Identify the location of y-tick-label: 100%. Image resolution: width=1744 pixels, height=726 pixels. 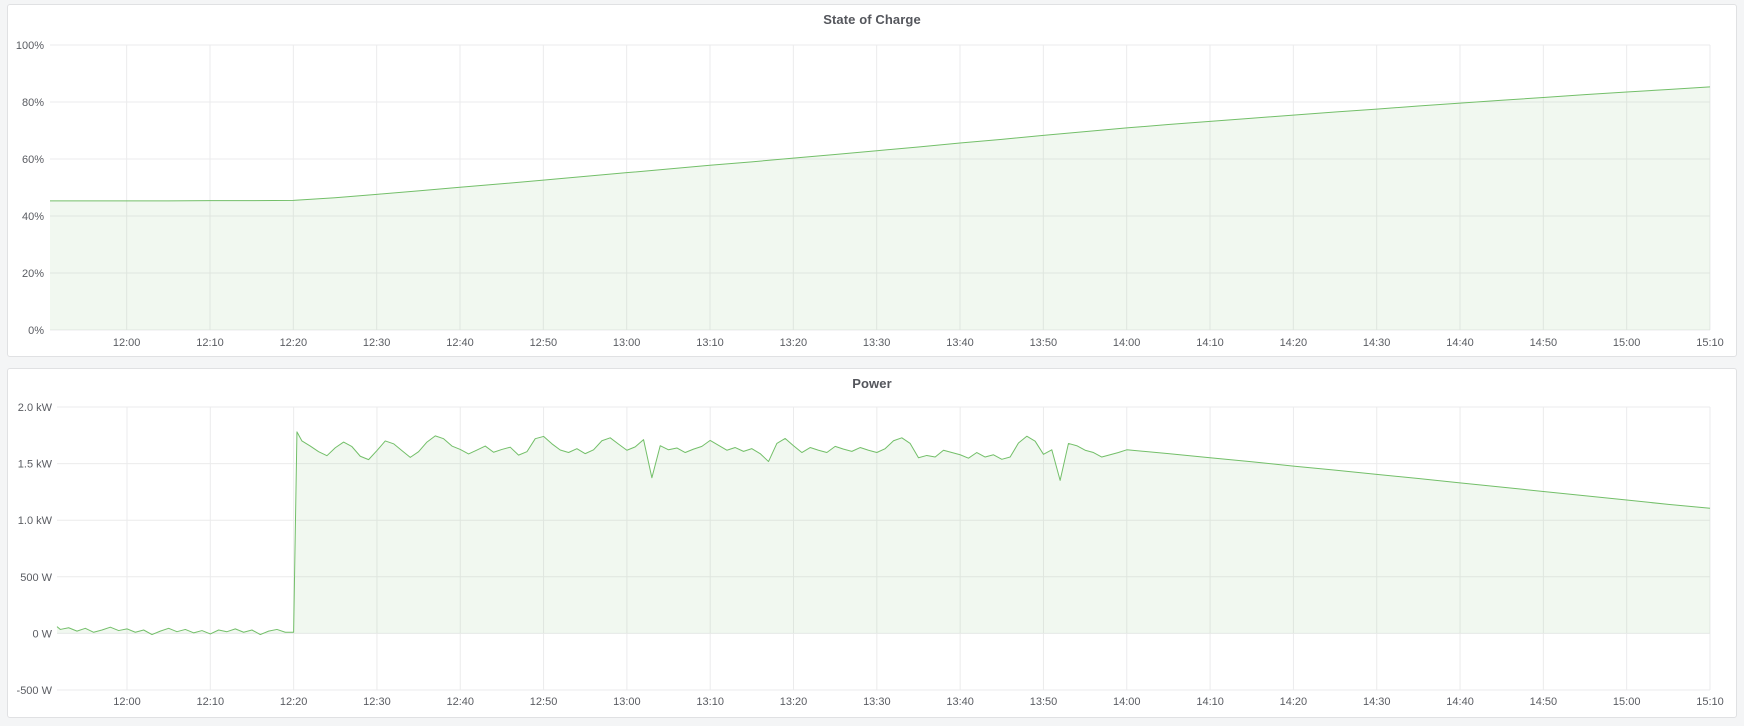
(30, 46).